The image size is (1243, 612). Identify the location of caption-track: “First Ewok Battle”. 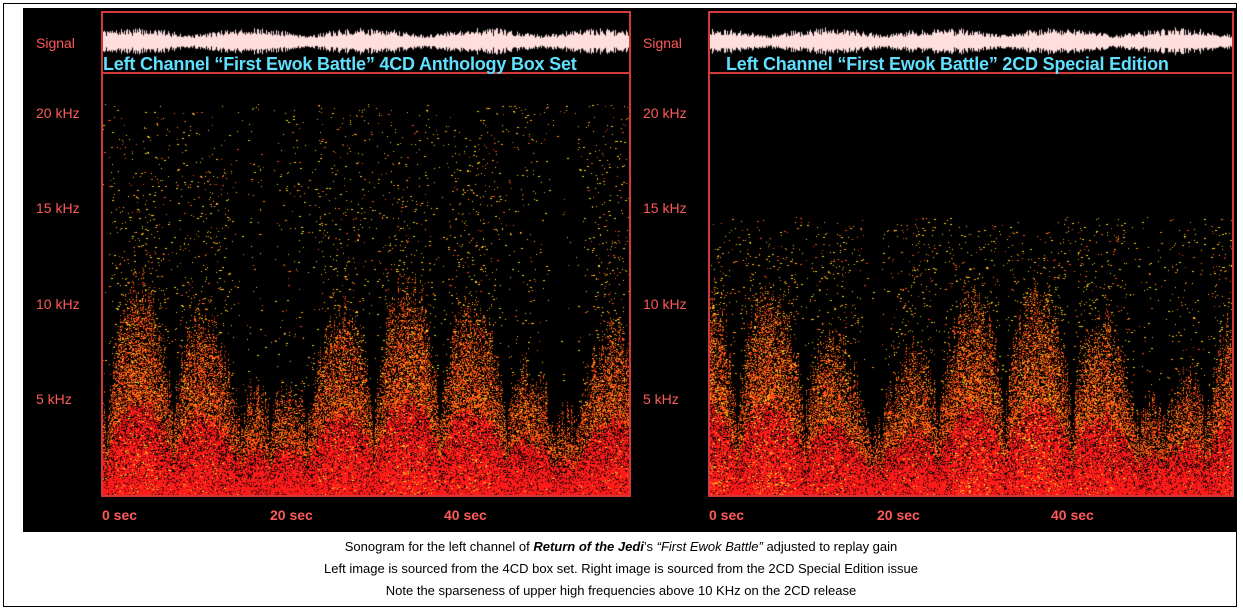
(709, 546).